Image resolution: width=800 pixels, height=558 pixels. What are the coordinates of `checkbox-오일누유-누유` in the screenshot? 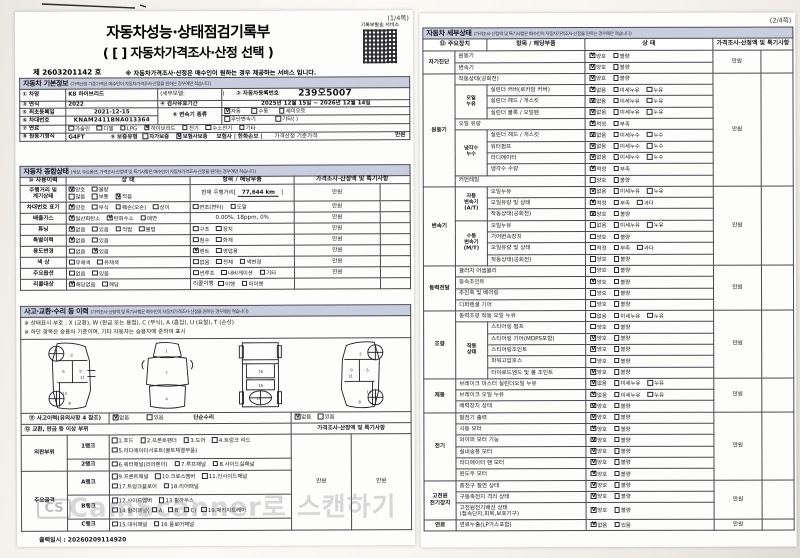 It's located at (649, 225).